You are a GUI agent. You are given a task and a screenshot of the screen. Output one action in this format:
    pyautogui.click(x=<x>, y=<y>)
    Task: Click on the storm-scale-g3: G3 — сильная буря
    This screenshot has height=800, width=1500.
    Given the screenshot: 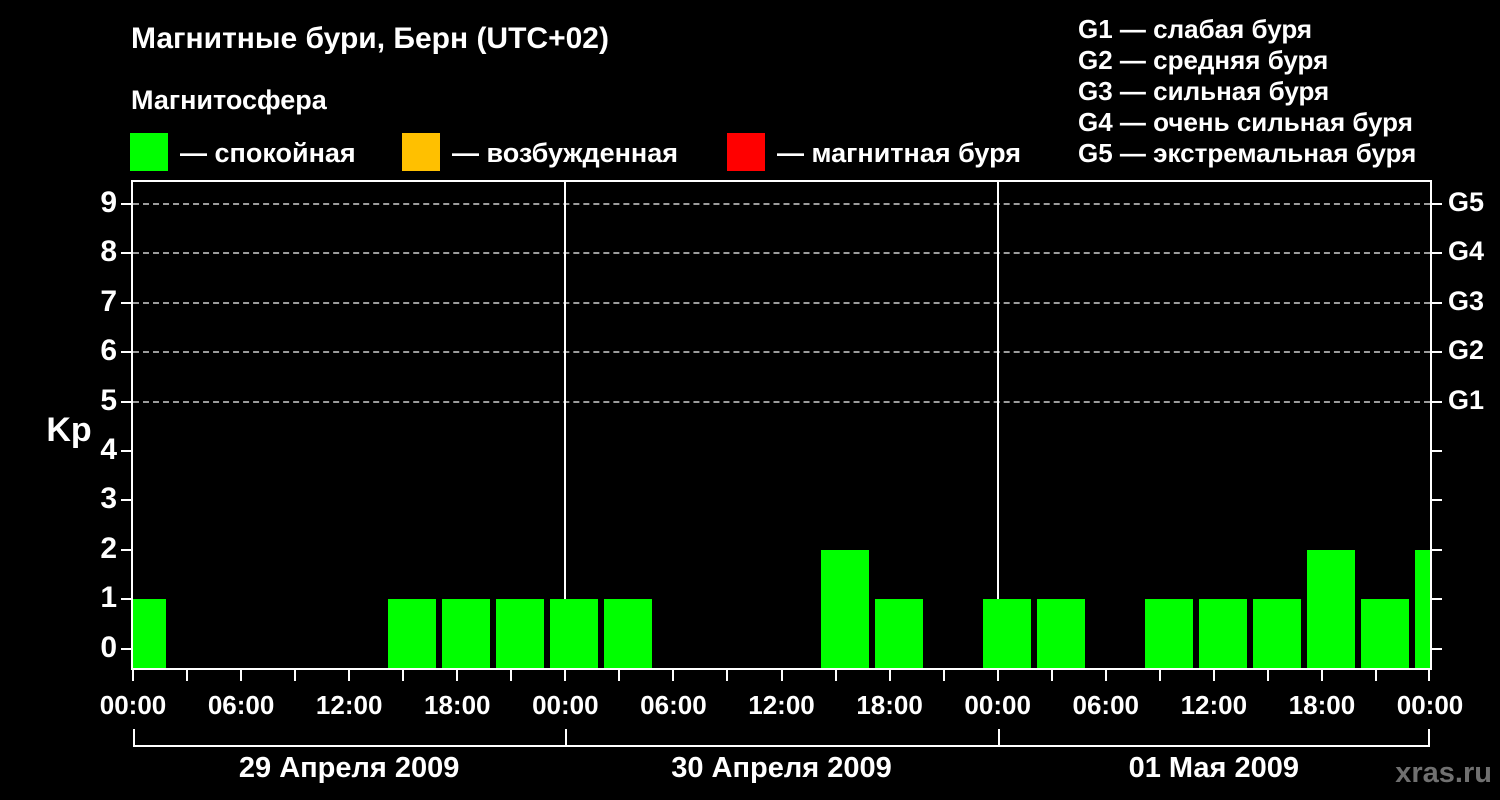 What is the action you would take?
    pyautogui.click(x=1204, y=91)
    